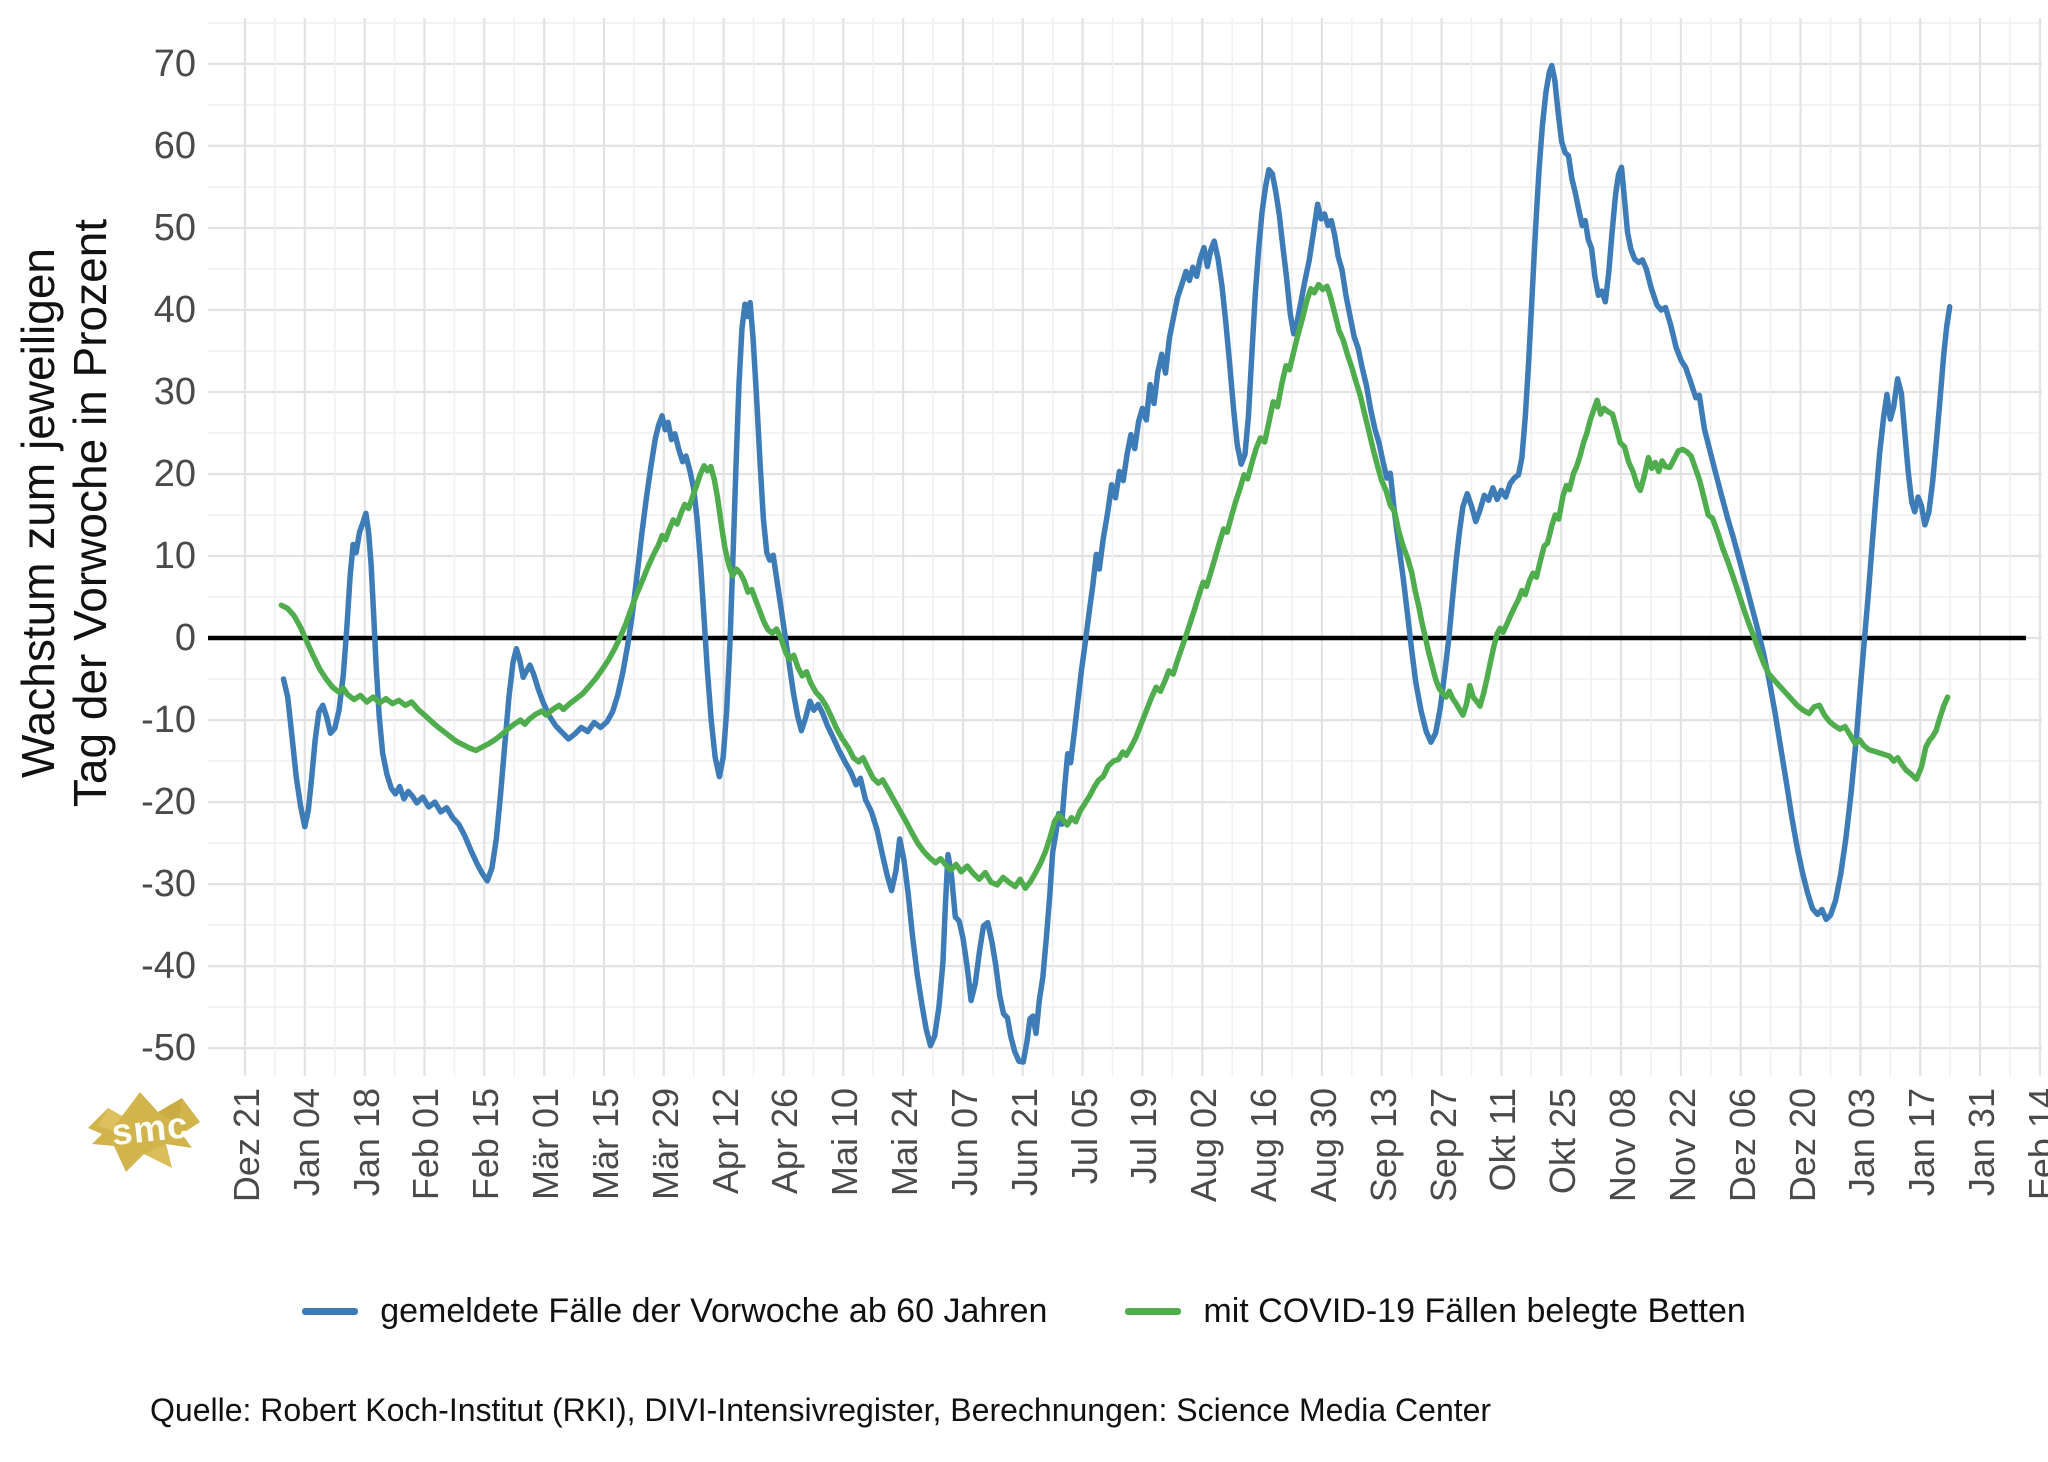 This screenshot has width=2048, height=1462. I want to click on x-tick-label: Jun 07, so click(964, 1142).